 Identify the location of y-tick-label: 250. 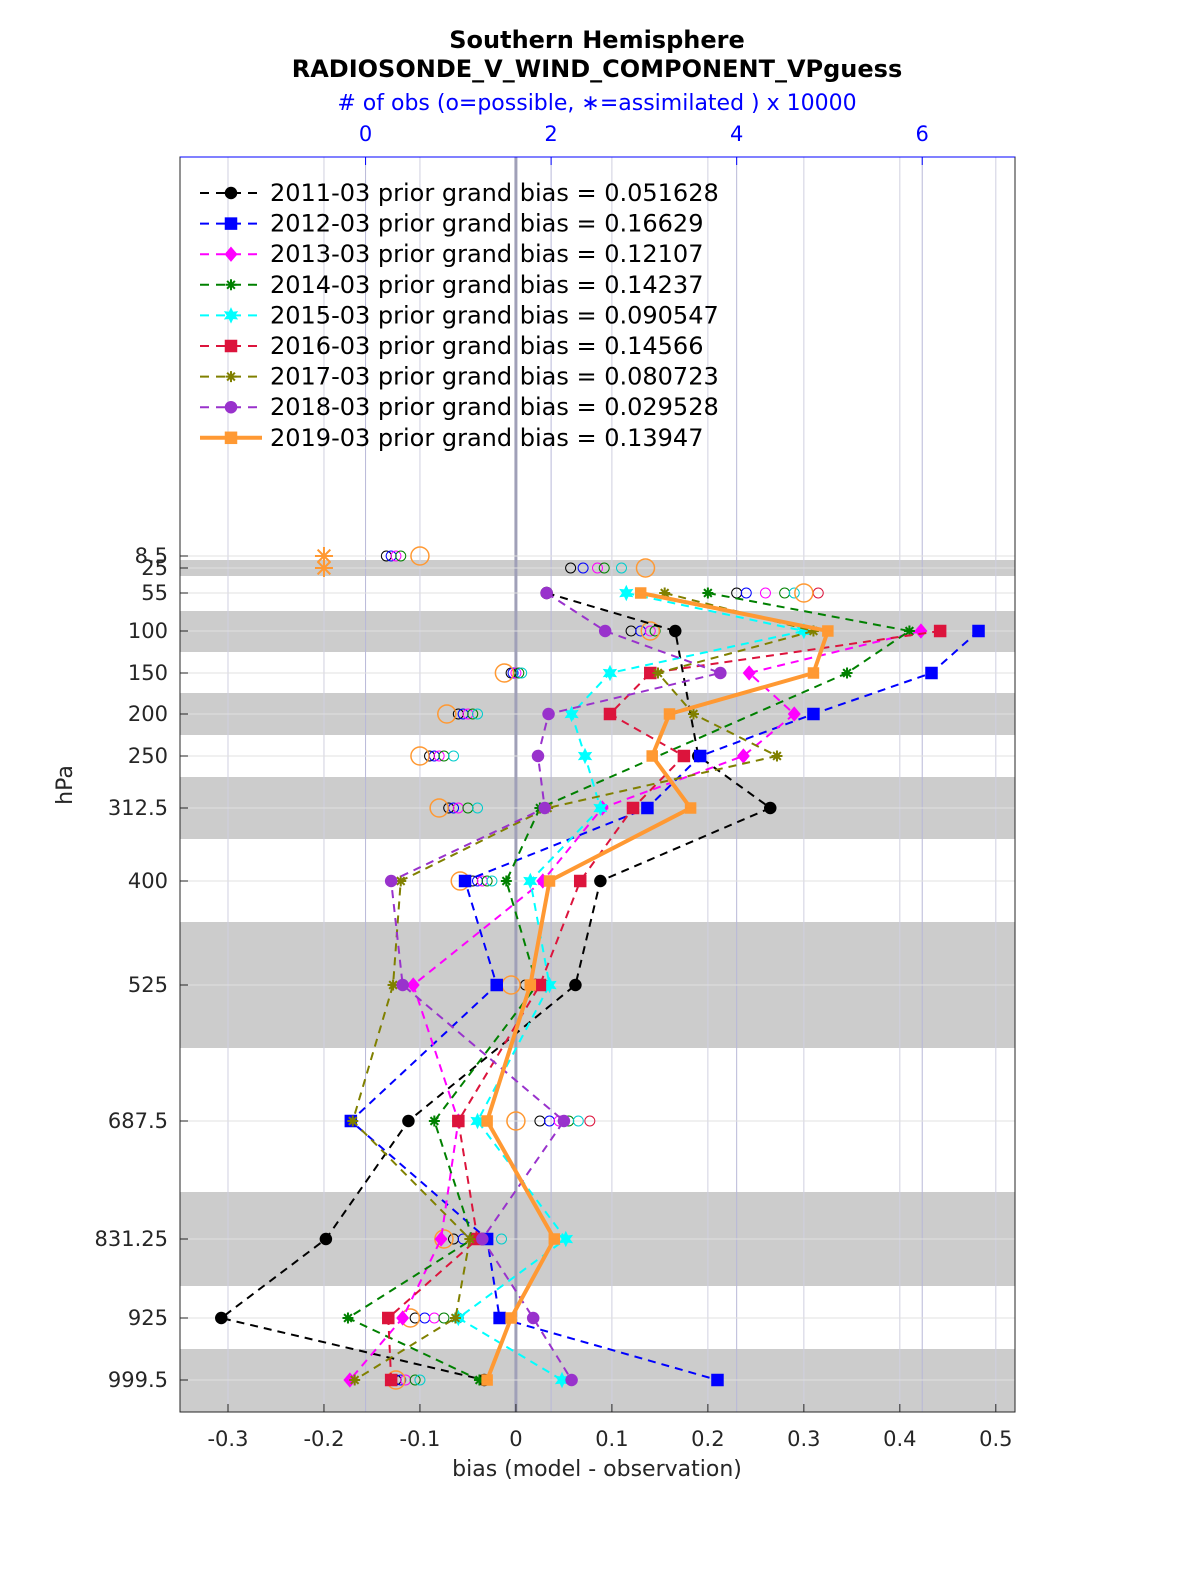
(148, 756).